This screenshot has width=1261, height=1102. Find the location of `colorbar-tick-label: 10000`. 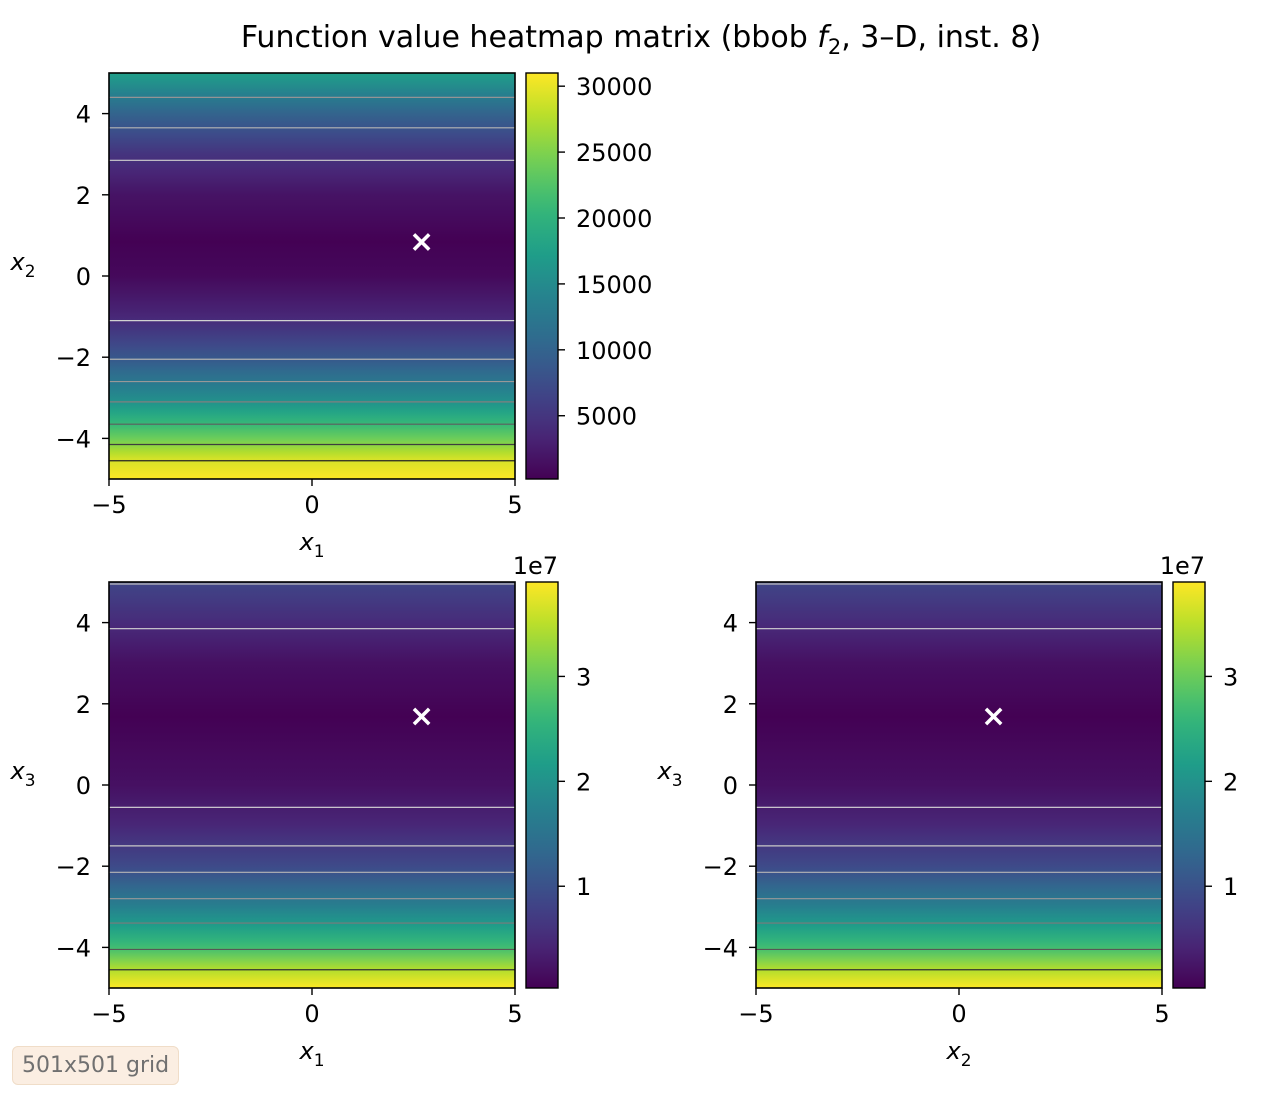

colorbar-tick-label: 10000 is located at coordinates (614, 351).